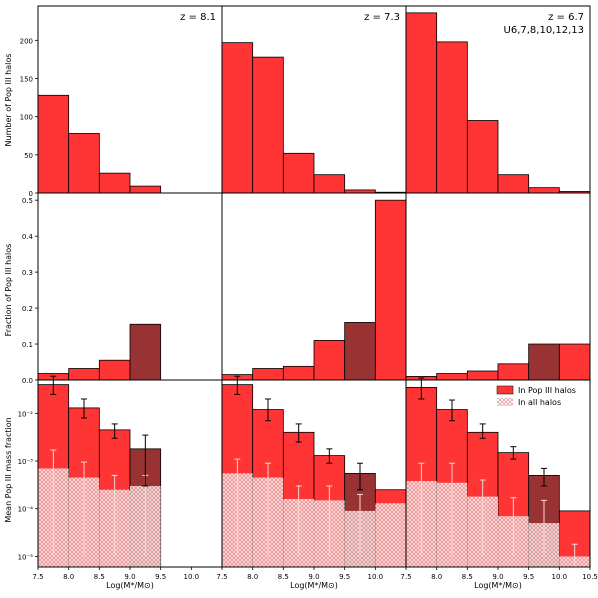 This screenshot has height=598, width=598. What do you see at coordinates (68, 577) in the screenshot?
I see `xtick-label-0-1: 8.0` at bounding box center [68, 577].